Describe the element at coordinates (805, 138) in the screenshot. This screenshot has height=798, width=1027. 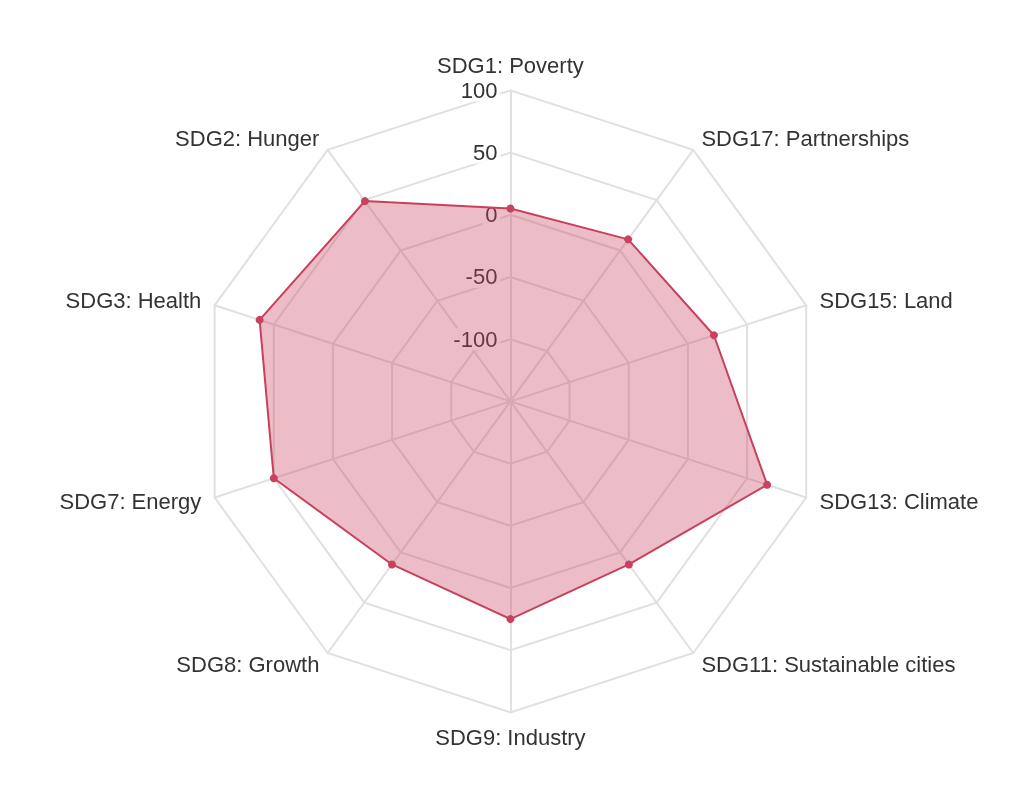
I see `spoke-label: SDG17: Partnerships` at that location.